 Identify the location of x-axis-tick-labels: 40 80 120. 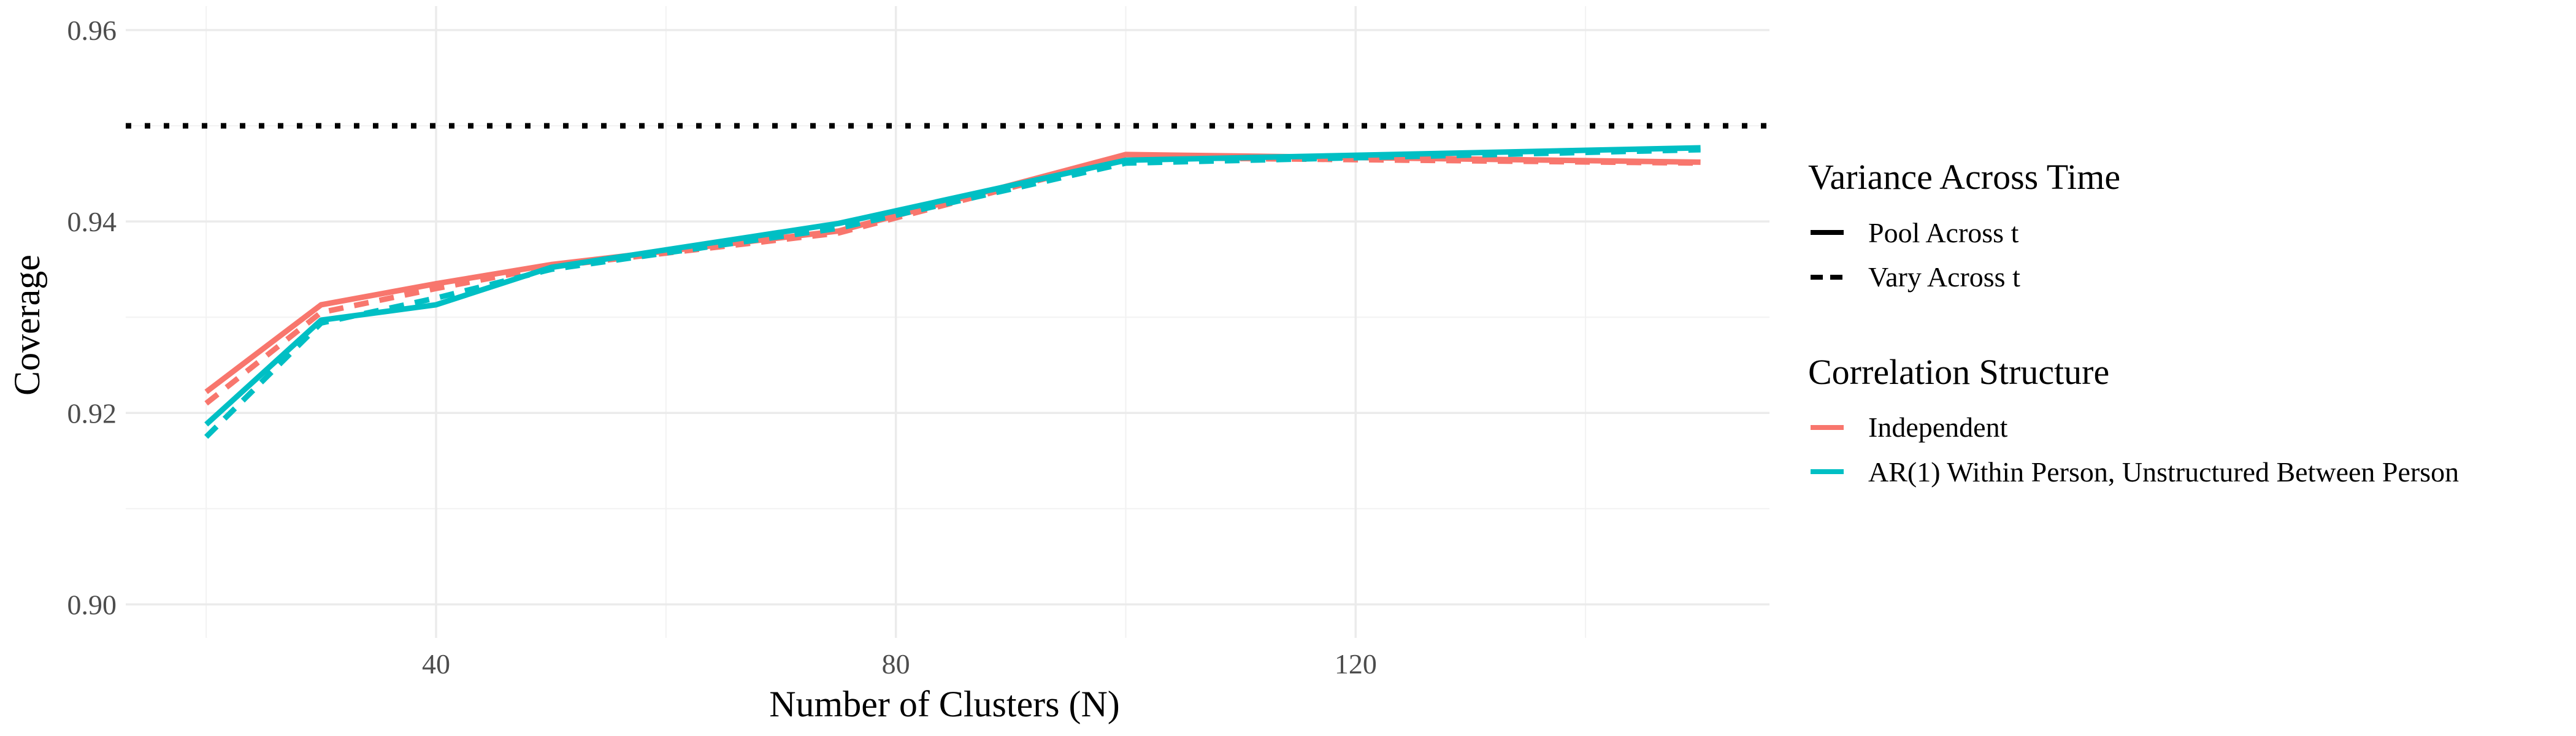
(899, 664).